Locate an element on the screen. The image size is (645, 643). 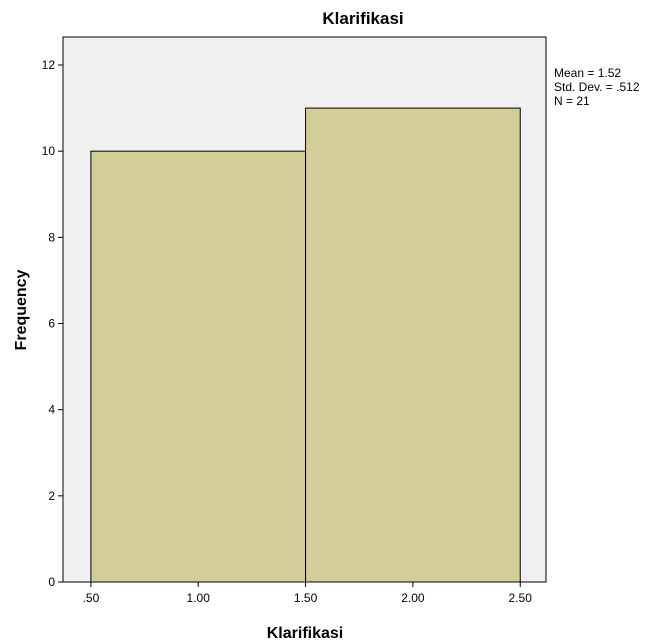
x-tick-label: 1.50 is located at coordinates (306, 598).